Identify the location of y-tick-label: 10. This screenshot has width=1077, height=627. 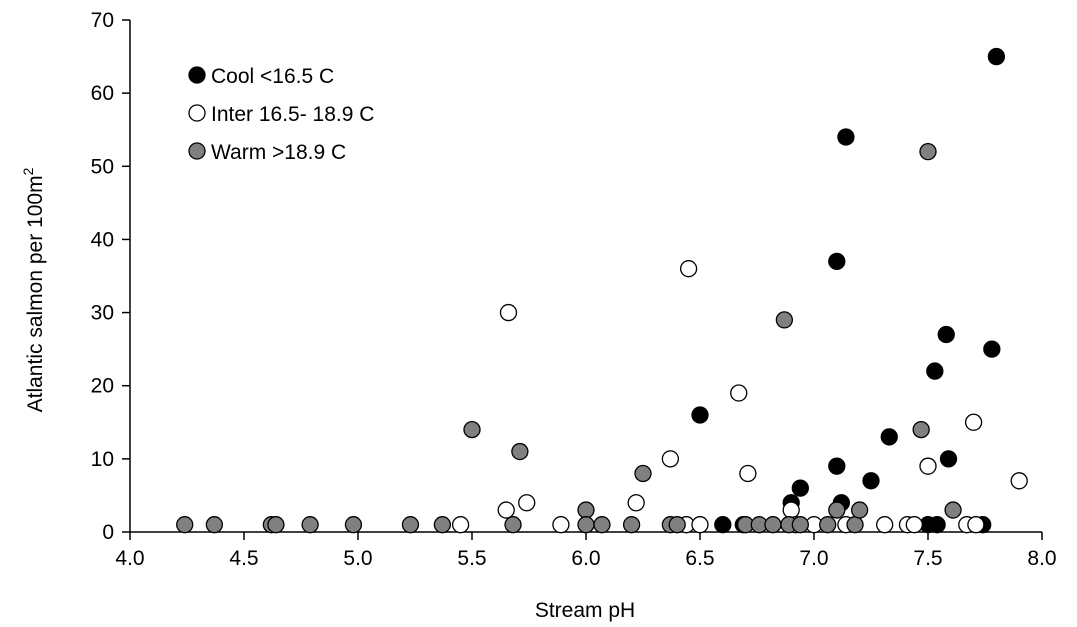
(102, 459).